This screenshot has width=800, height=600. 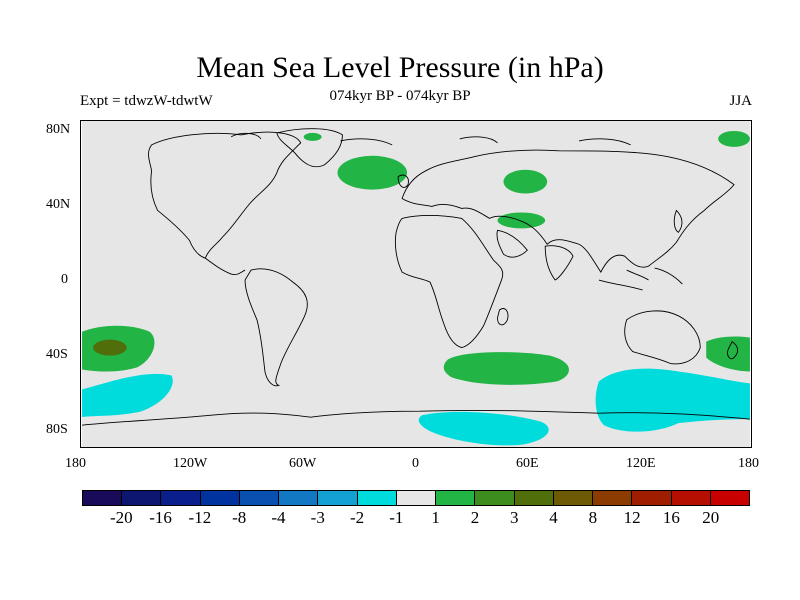 What do you see at coordinates (641, 463) in the screenshot?
I see `lon-label-120e: 120E` at bounding box center [641, 463].